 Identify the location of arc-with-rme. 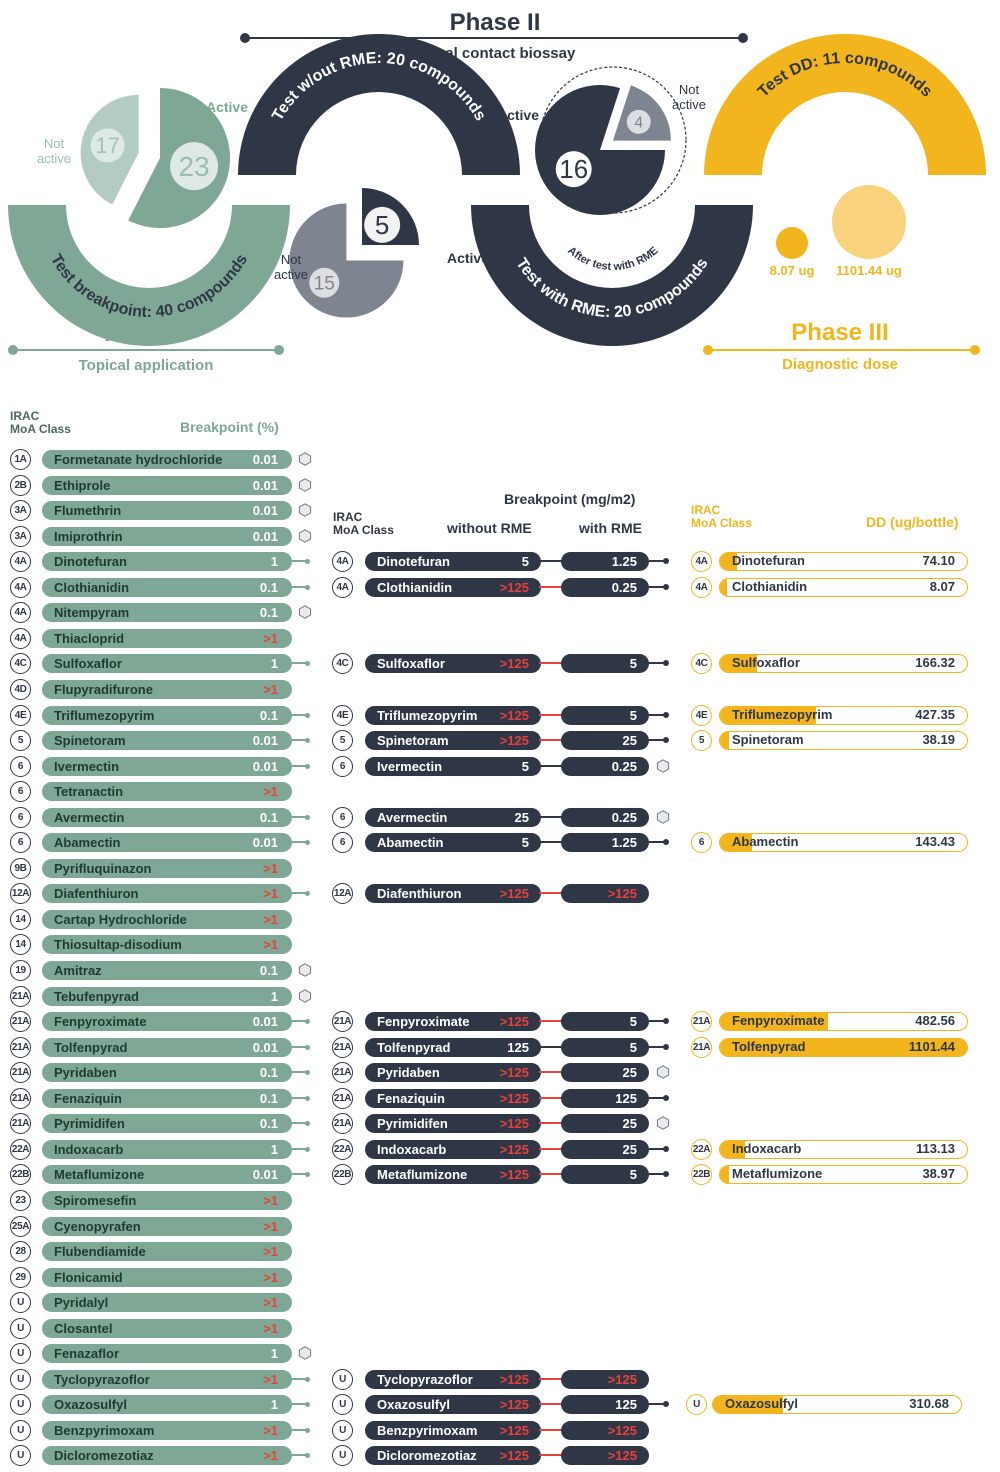
(612, 275).